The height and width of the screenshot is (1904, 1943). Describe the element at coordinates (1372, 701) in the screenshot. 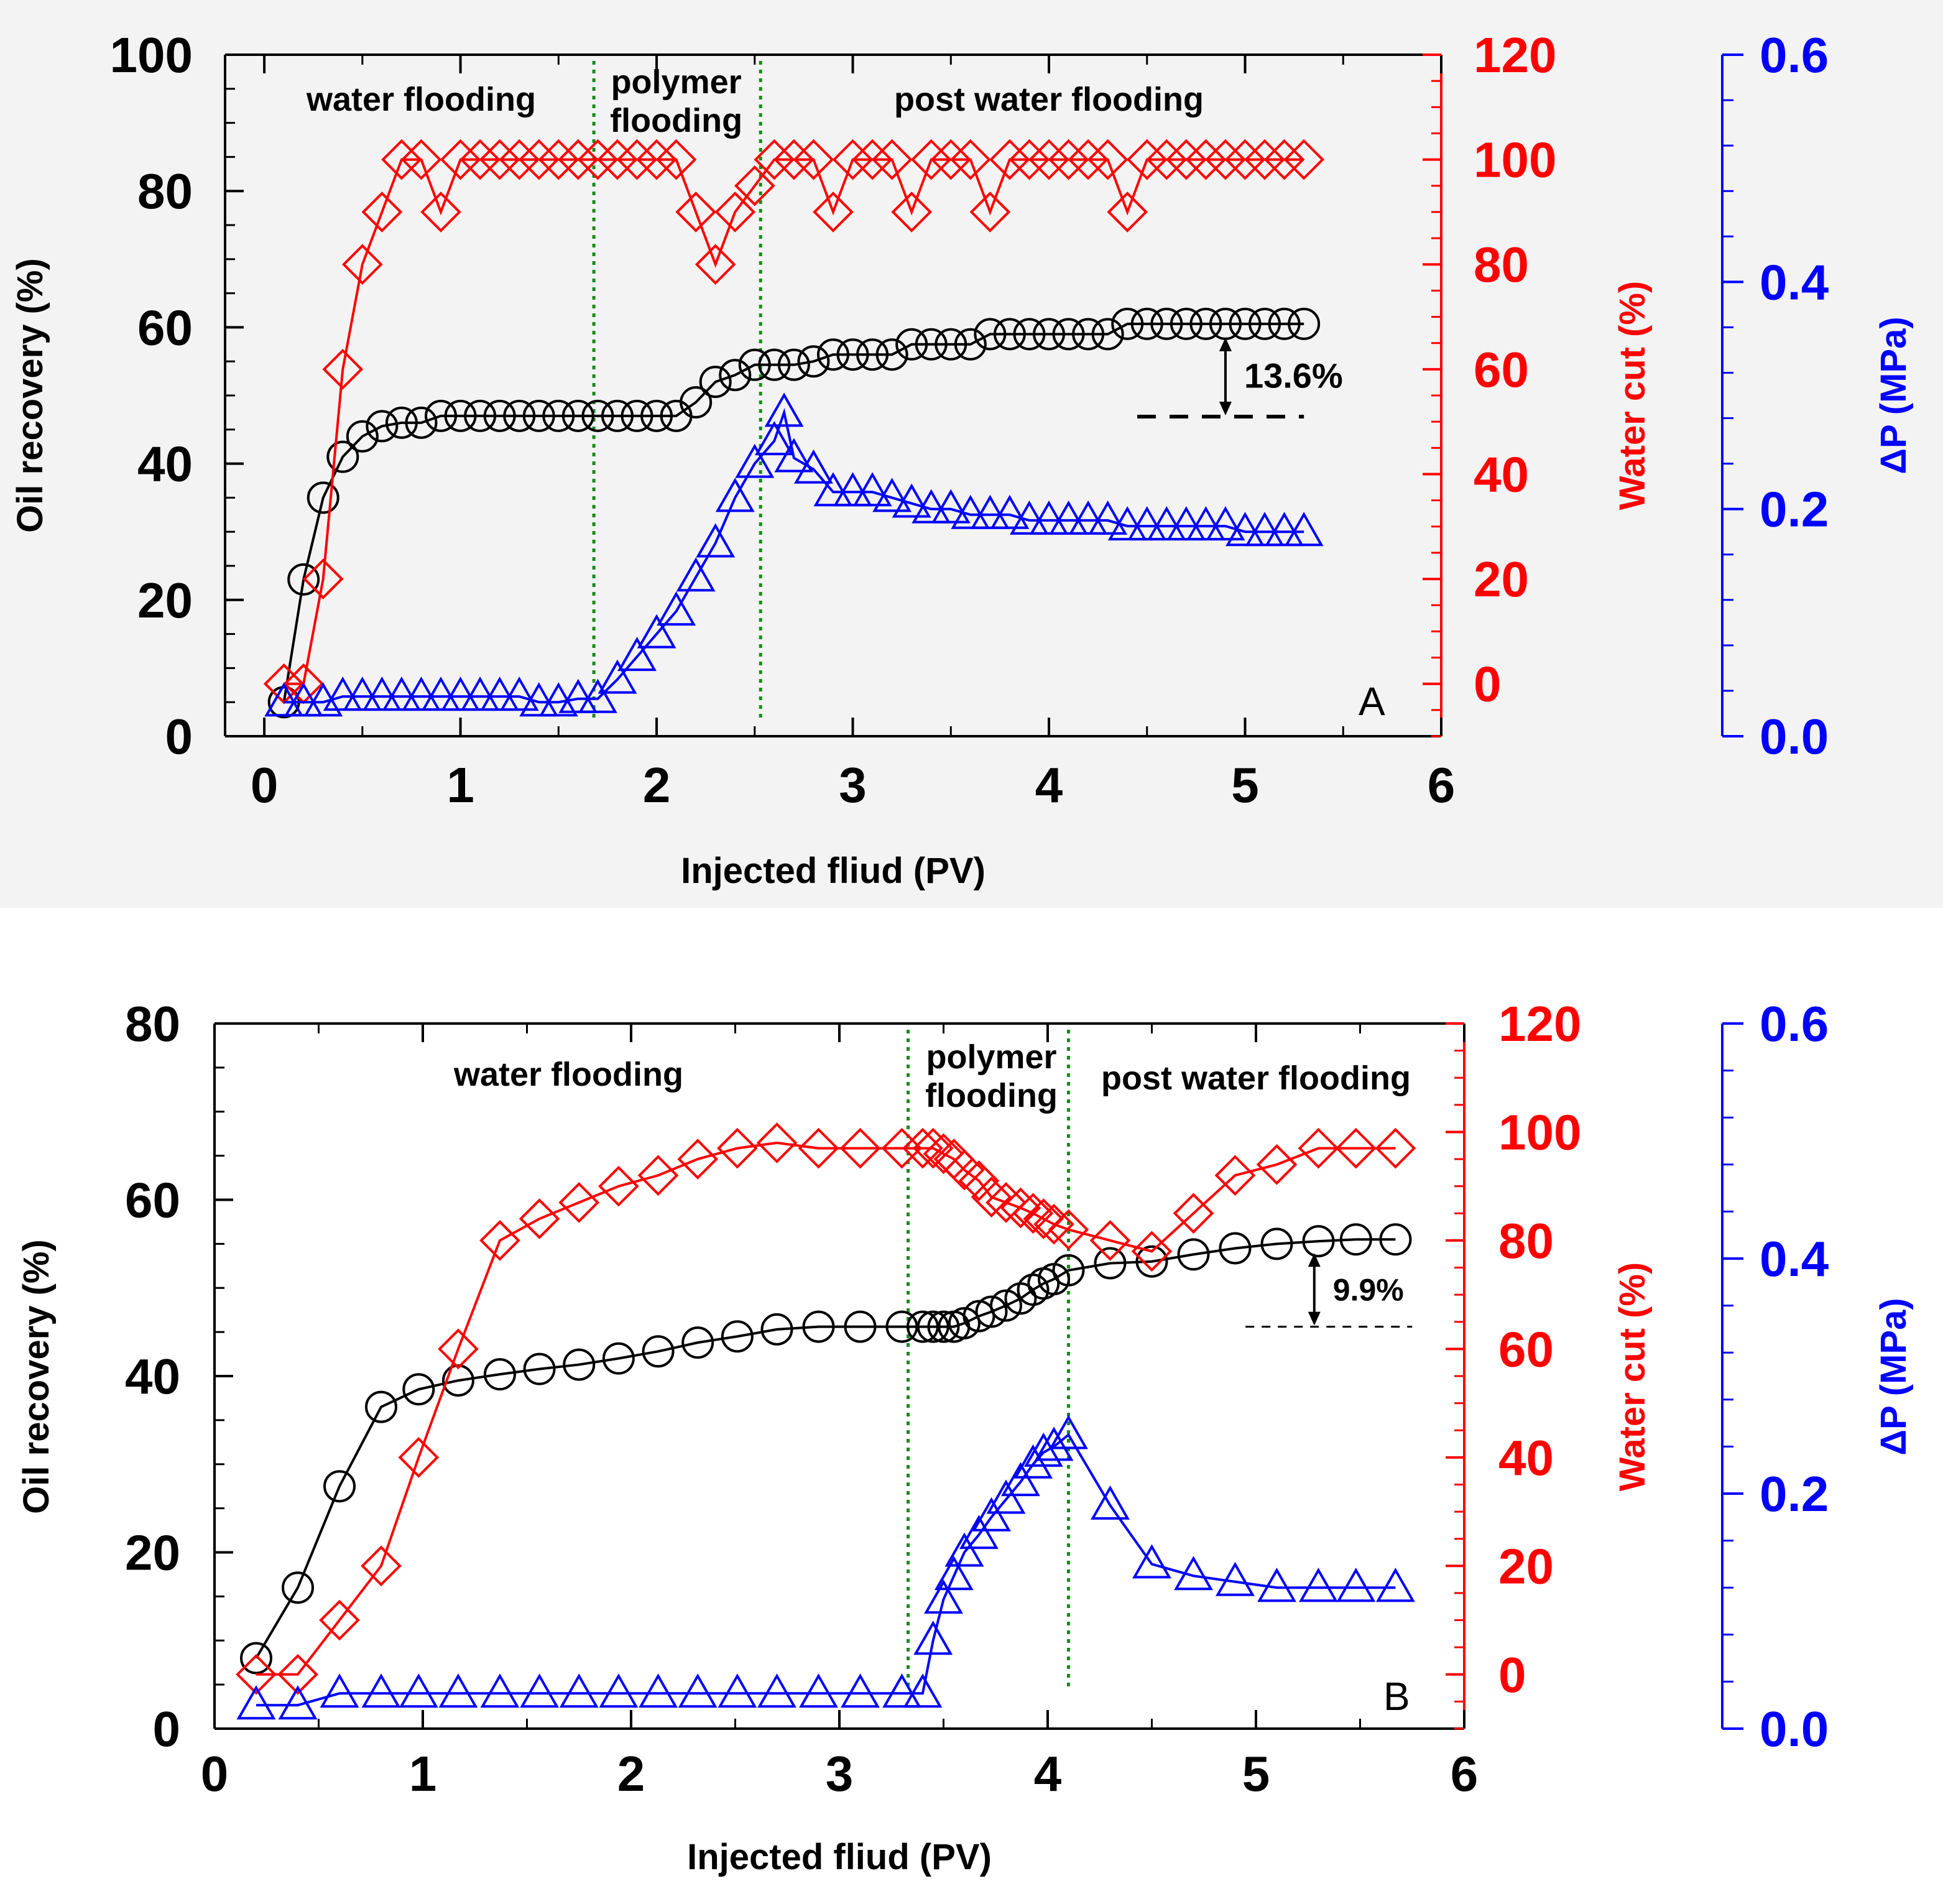

I see `panel-label: A` at that location.